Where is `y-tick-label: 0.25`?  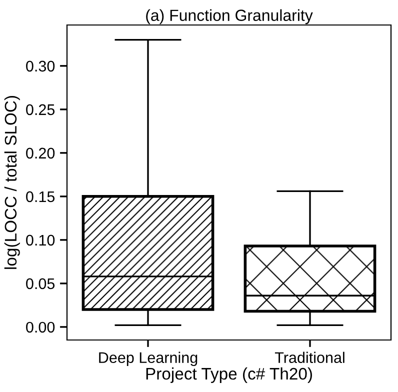 y-tick-label: 0.25 is located at coordinates (40, 110).